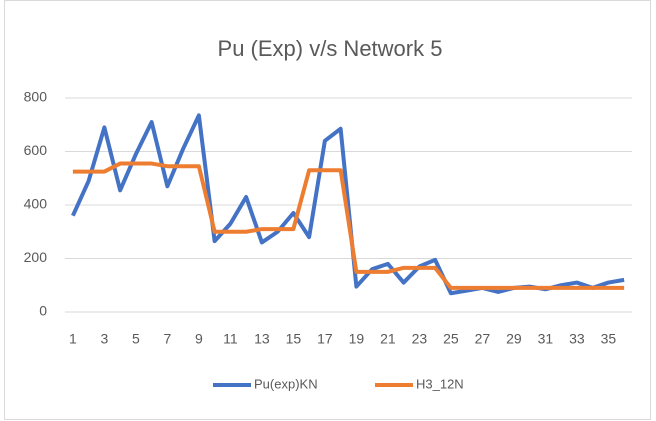 This screenshot has height=421, width=656. Describe the element at coordinates (230, 339) in the screenshot. I see `x-tick-label: 11` at that location.